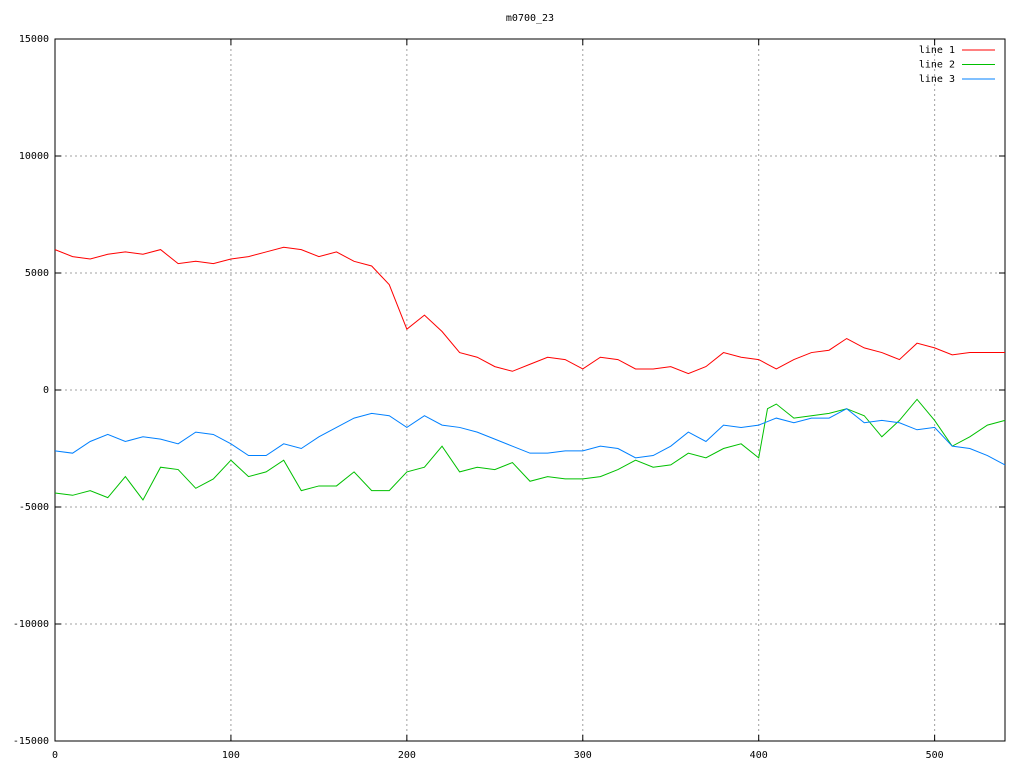 This screenshot has width=1024, height=768. I want to click on x-tick-label: 200, so click(407, 755).